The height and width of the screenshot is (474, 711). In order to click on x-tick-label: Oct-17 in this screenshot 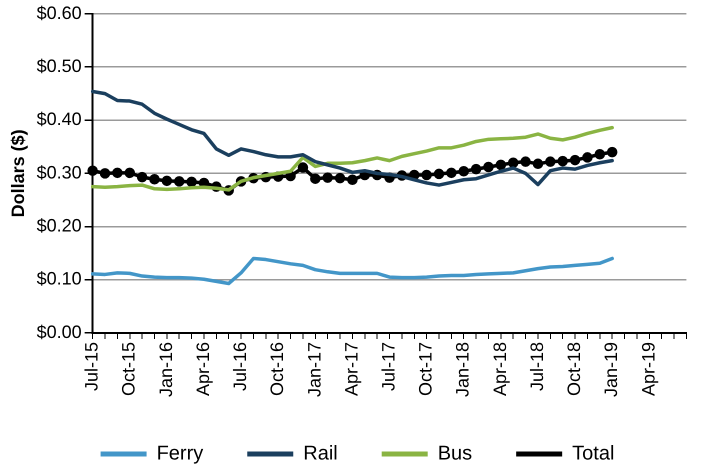, I will do `click(426, 369)`.